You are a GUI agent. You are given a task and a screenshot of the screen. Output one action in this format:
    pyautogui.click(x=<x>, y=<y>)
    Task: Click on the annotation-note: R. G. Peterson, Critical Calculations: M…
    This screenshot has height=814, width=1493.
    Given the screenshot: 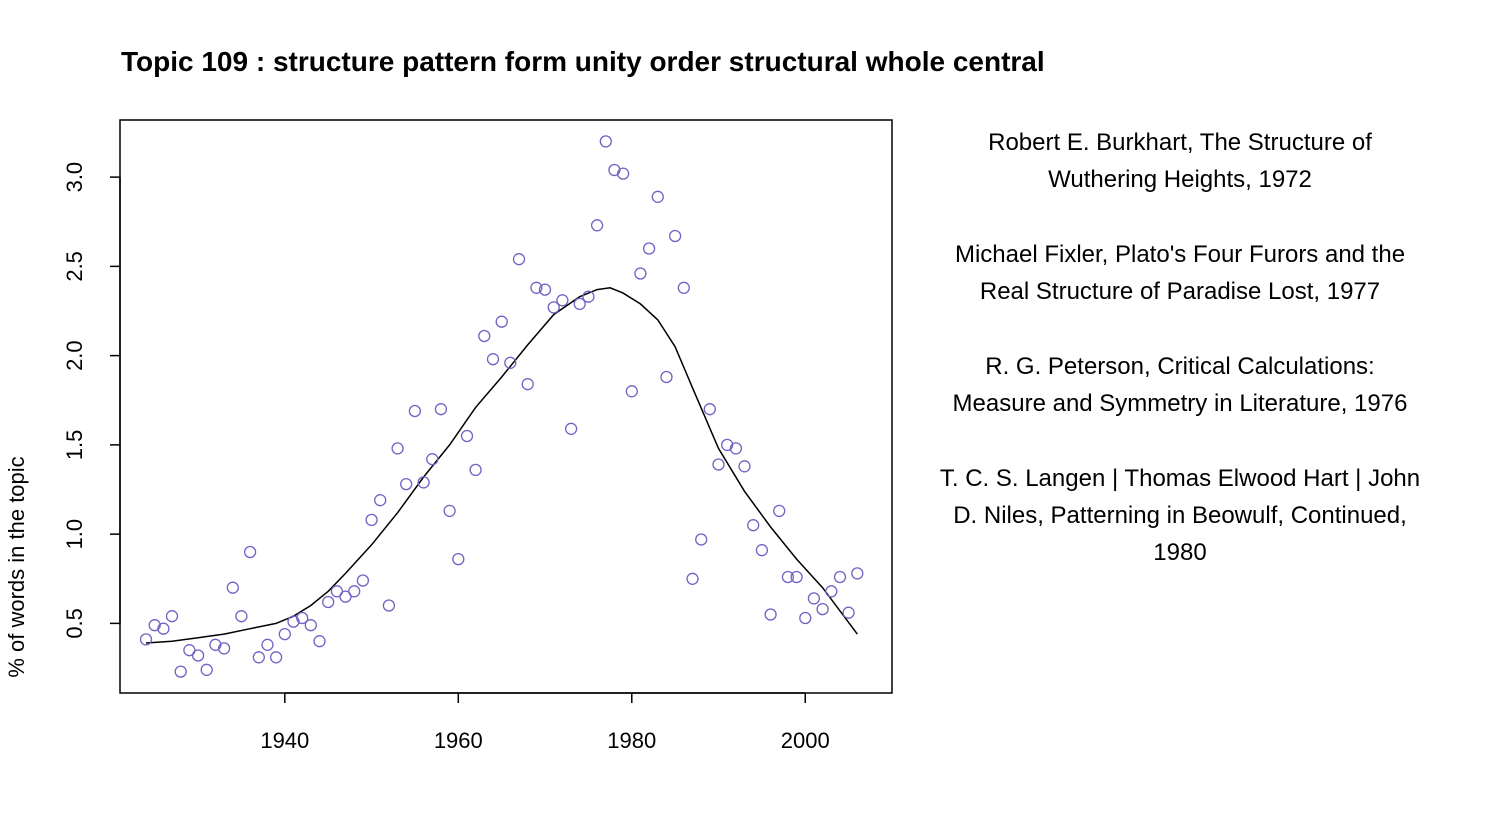 What is the action you would take?
    pyautogui.click(x=1180, y=385)
    